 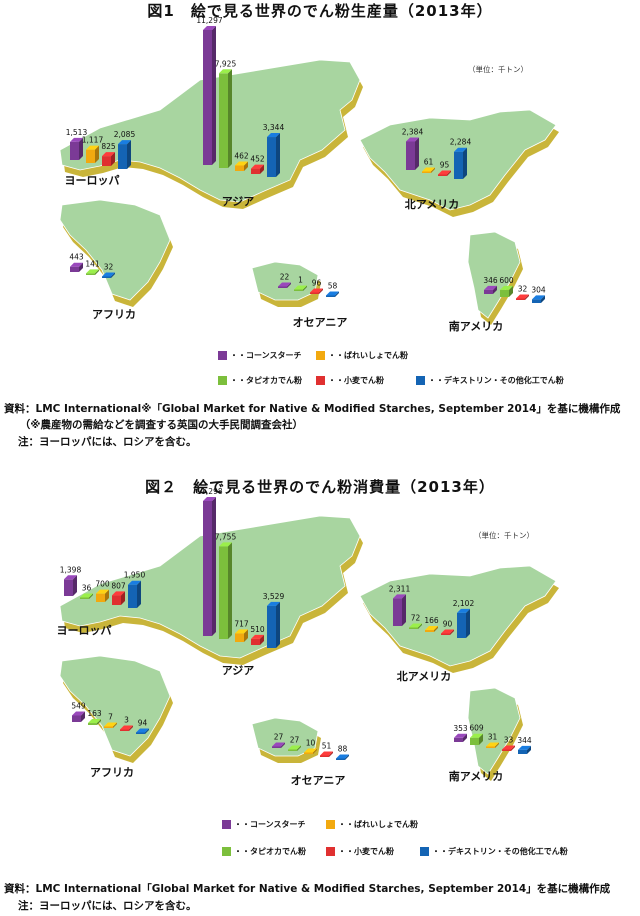 I want to click on value-label: 344, so click(x=524, y=740).